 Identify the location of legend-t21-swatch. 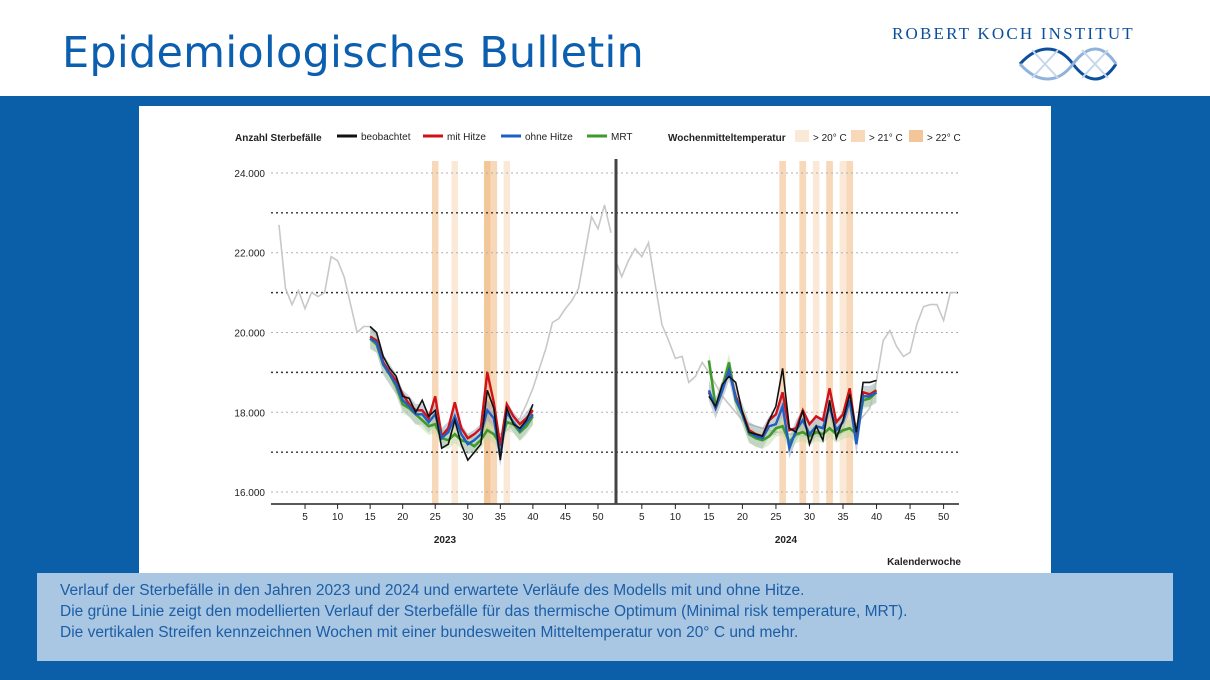
(858, 136).